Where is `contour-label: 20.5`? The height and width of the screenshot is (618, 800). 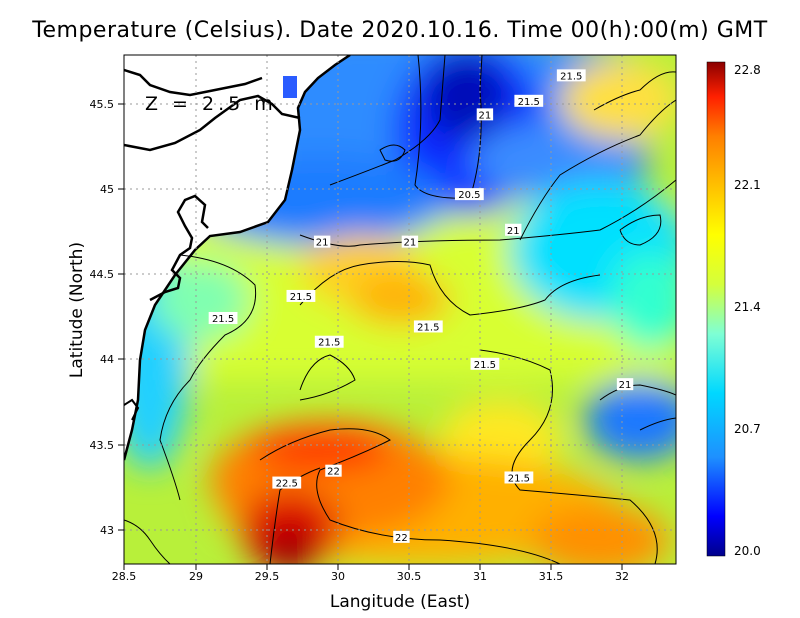 contour-label: 20.5 is located at coordinates (469, 195).